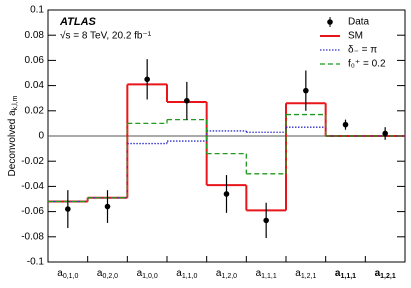 The width and height of the screenshot is (411, 288). Describe the element at coordinates (35, 85) in the screenshot. I see `y-tick-label: 0.04` at that location.